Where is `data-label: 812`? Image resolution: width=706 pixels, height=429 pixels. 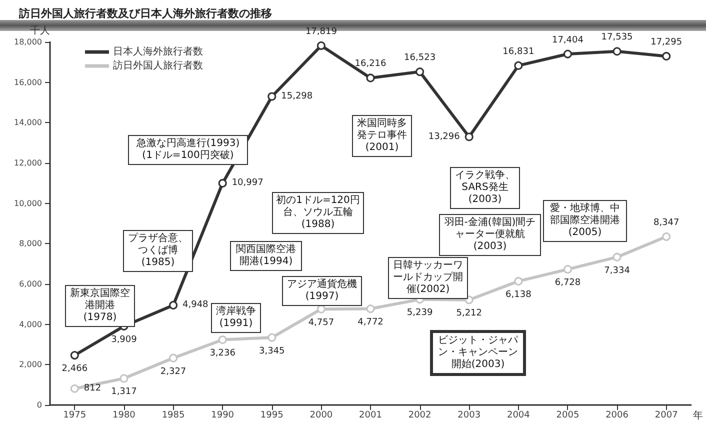
data-label: 812 is located at coordinates (93, 389).